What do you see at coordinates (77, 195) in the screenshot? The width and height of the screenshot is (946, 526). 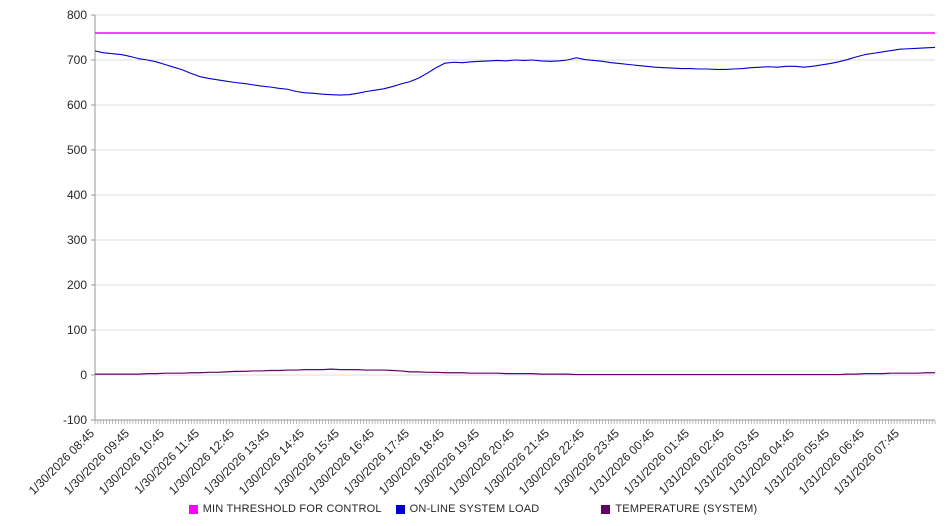 I see `y-axis-tick-label: 400` at bounding box center [77, 195].